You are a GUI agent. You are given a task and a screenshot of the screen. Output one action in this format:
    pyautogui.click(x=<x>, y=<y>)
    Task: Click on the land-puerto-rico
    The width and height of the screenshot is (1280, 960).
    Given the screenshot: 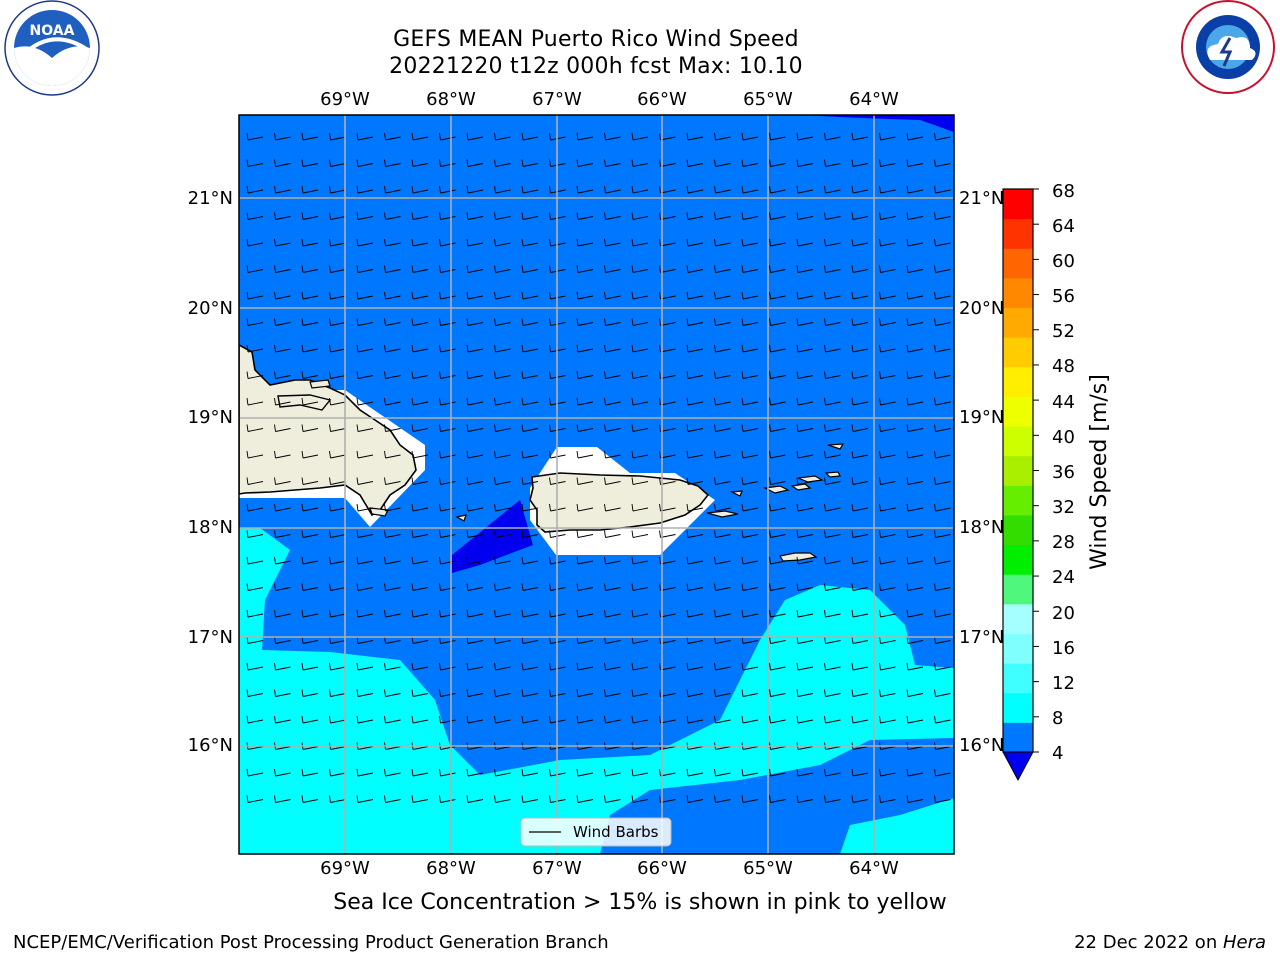 What is the action you would take?
    pyautogui.click(x=619, y=502)
    